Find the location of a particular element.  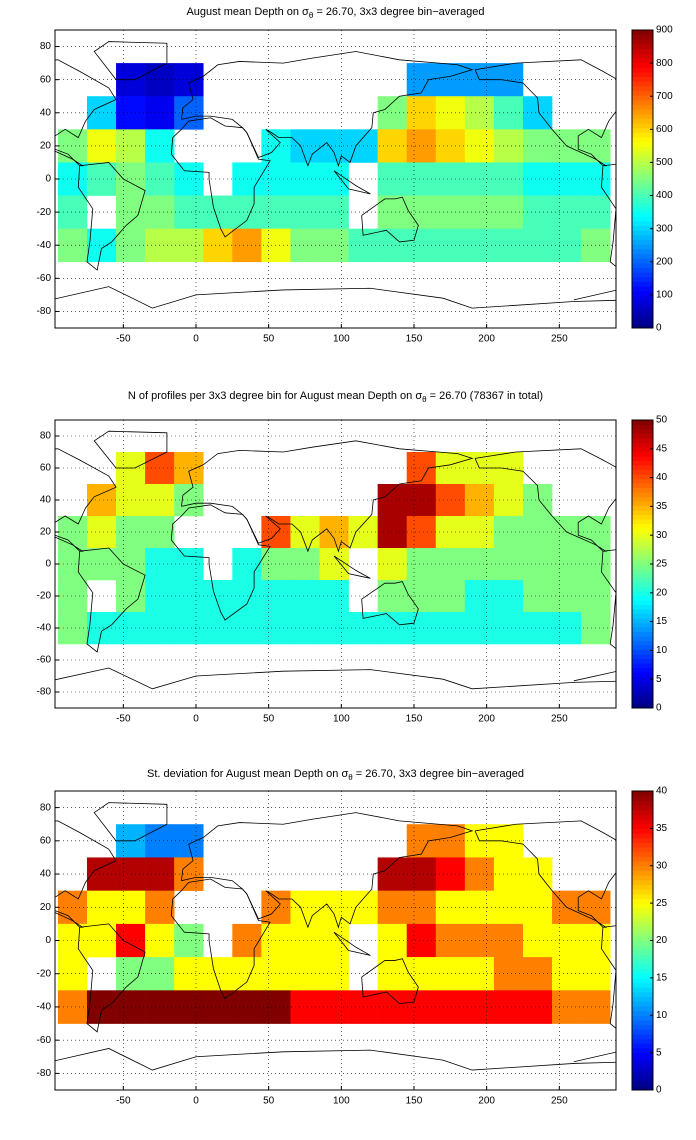

y-tick-label: 80 is located at coordinates (46, 46).